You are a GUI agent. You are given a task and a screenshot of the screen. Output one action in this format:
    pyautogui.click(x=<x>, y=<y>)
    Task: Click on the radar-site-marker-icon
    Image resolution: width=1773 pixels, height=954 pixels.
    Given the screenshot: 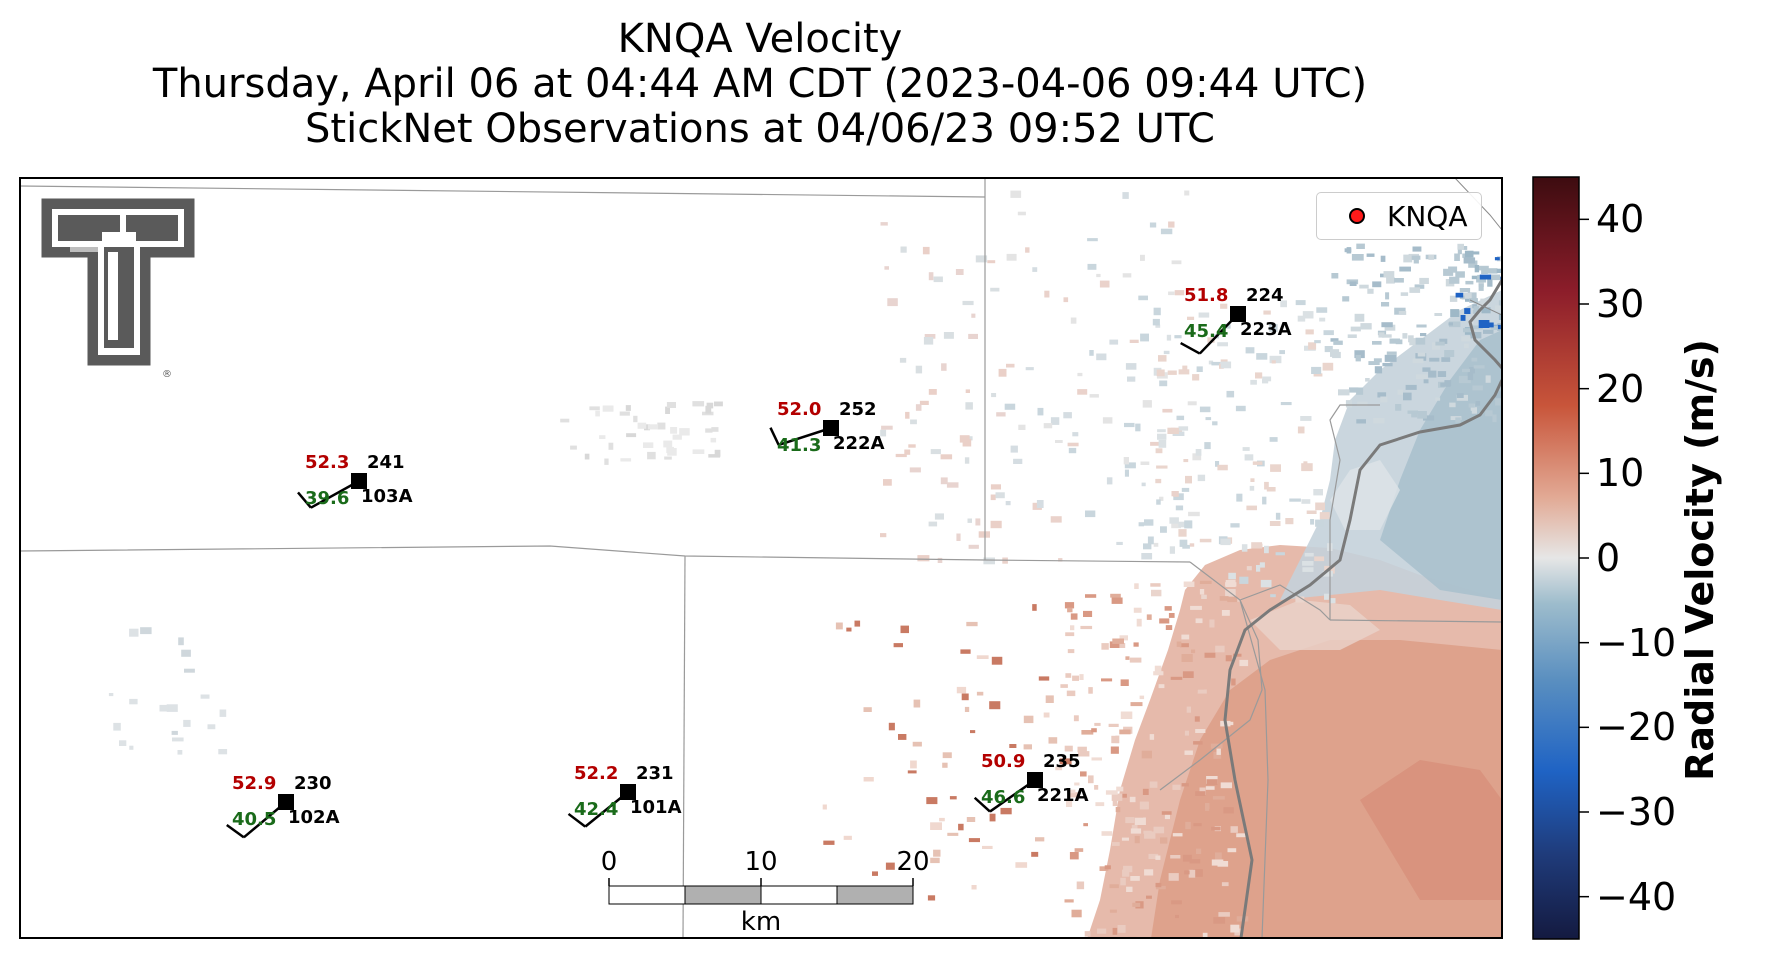 What is the action you would take?
    pyautogui.click(x=1357, y=216)
    